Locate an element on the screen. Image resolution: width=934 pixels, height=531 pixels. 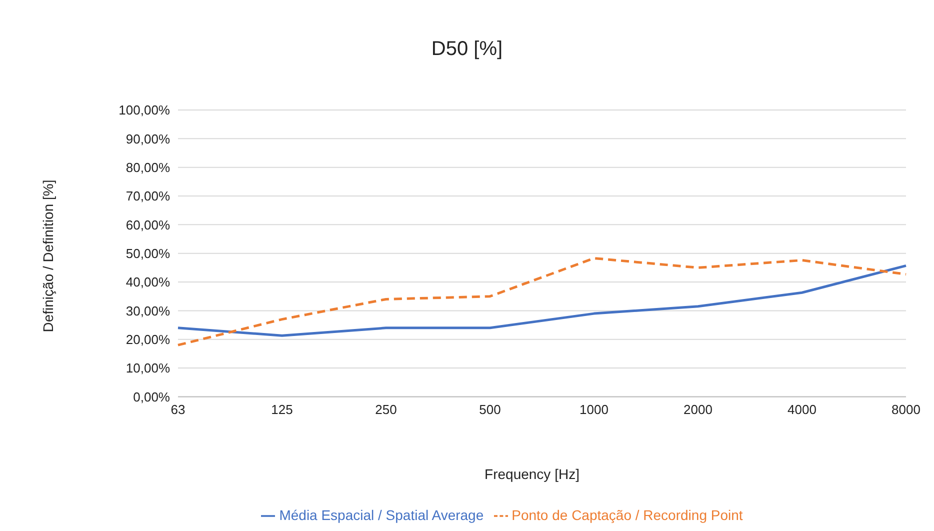
y-tick-label: 60,00% is located at coordinates (148, 224).